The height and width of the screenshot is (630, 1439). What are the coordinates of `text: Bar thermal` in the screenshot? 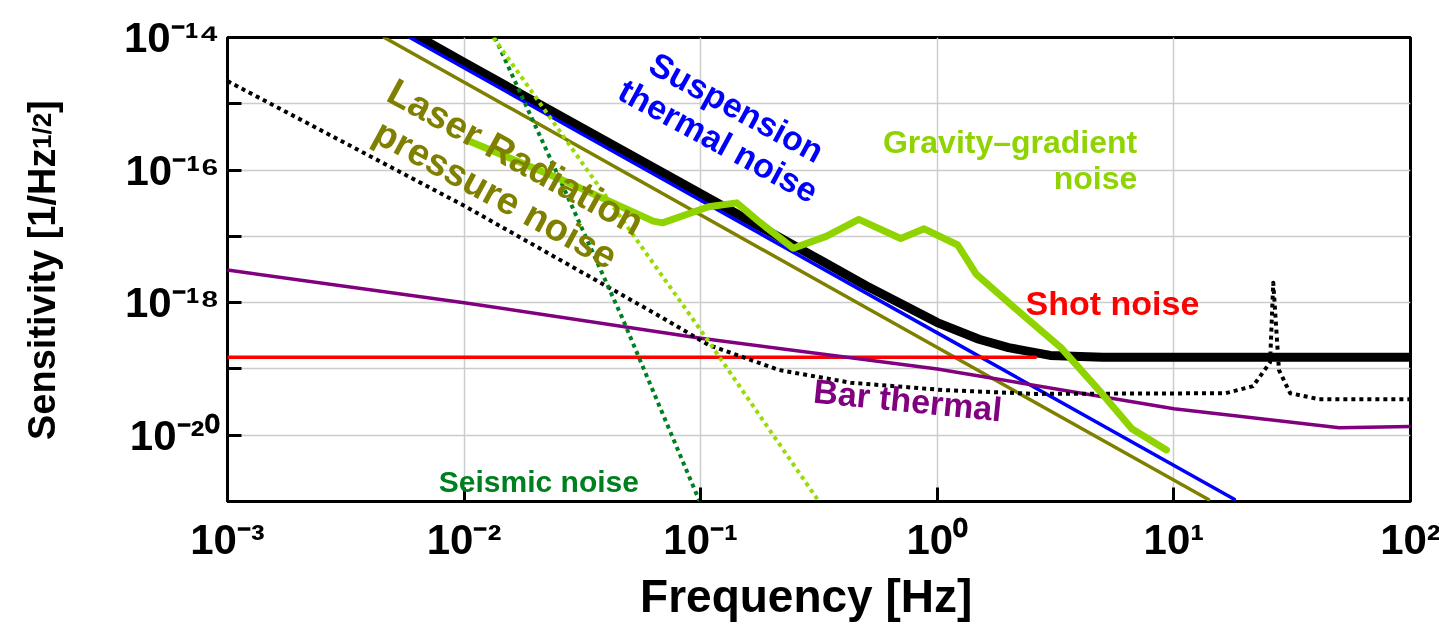 It's located at (907, 400).